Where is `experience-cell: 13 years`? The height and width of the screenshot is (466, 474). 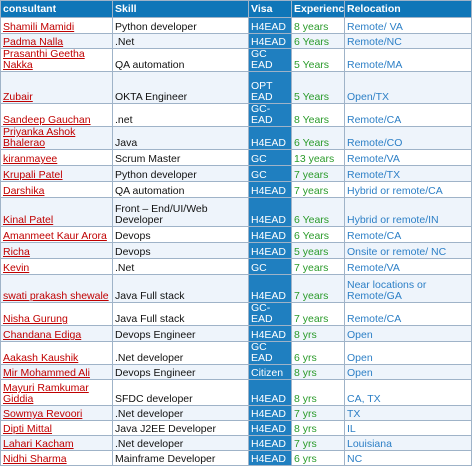
experience-cell: 13 years is located at coordinates (318, 157).